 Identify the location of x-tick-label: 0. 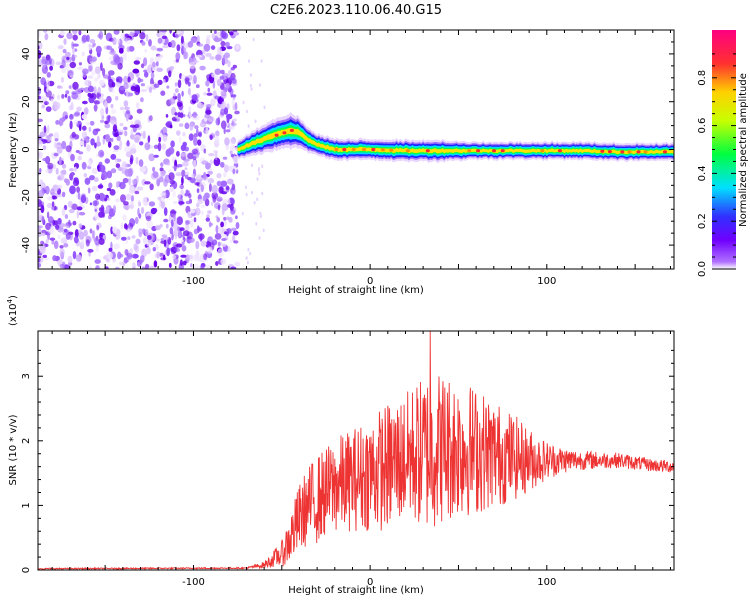
(370, 582).